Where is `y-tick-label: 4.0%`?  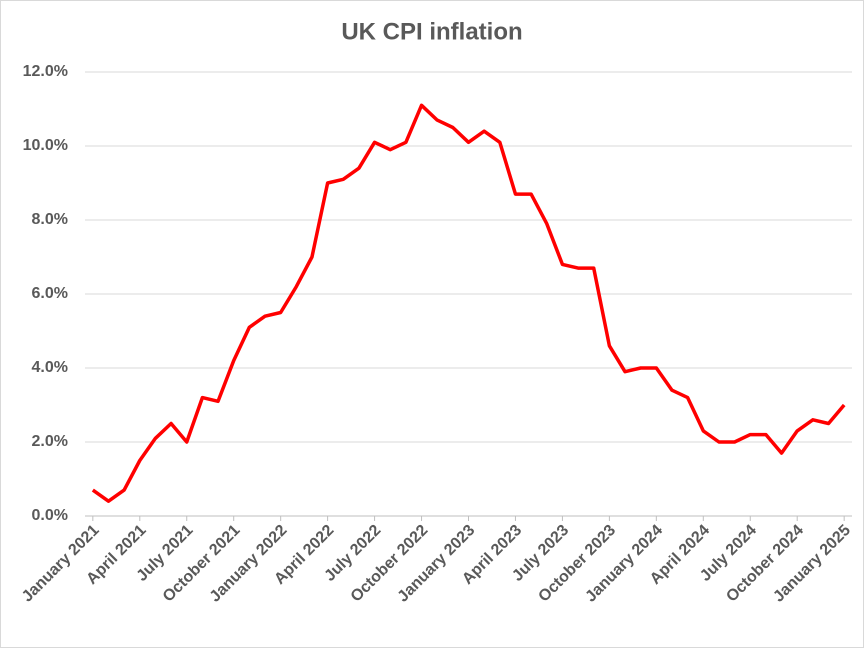 y-tick-label: 4.0% is located at coordinates (50, 367).